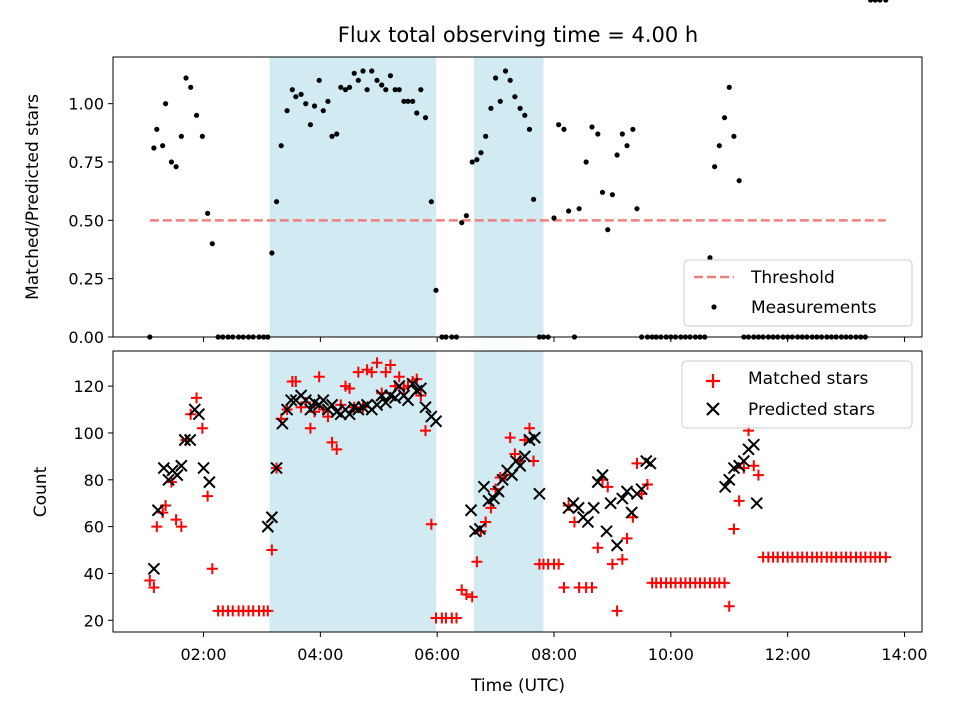 Image resolution: width=960 pixels, height=720 pixels. What do you see at coordinates (713, 409) in the screenshot?
I see `legend-predicted-swatch` at bounding box center [713, 409].